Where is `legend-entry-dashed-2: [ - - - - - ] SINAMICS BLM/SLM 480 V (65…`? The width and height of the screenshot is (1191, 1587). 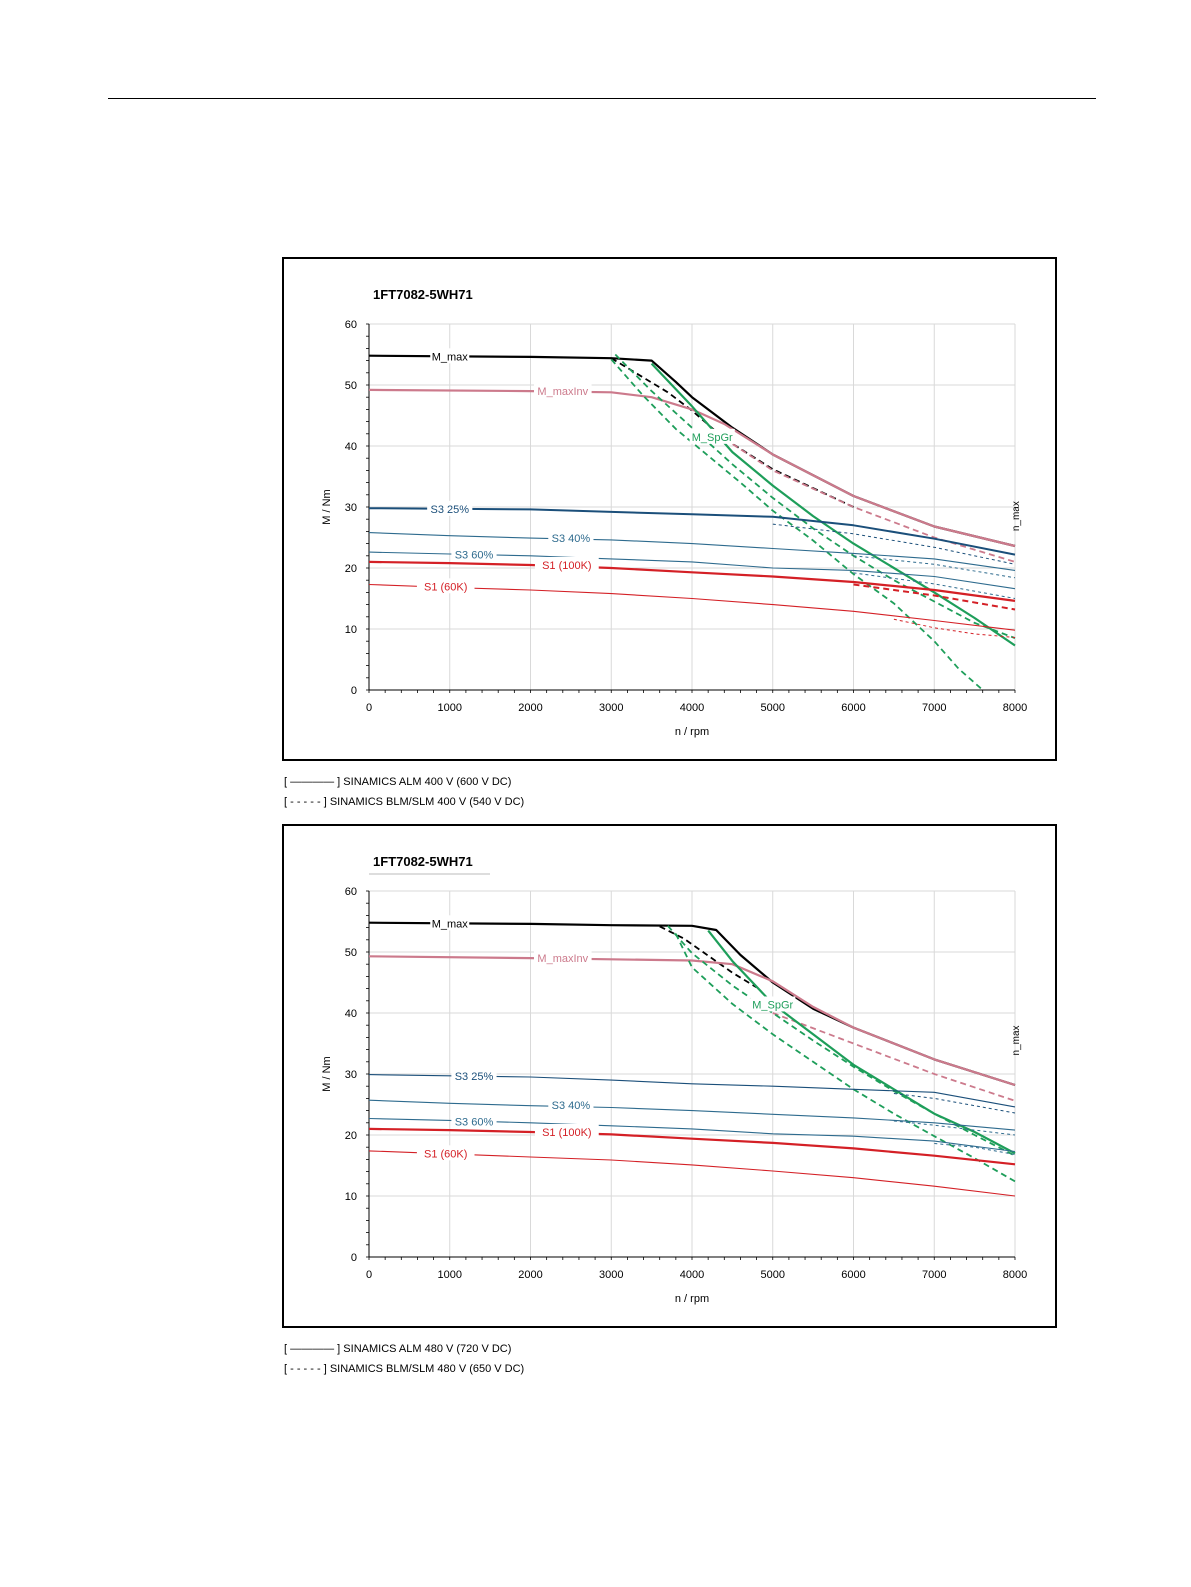 legend-entry-dashed-2: [ - - - - - ] SINAMICS BLM/SLM 480 V (65… is located at coordinates (404, 1369).